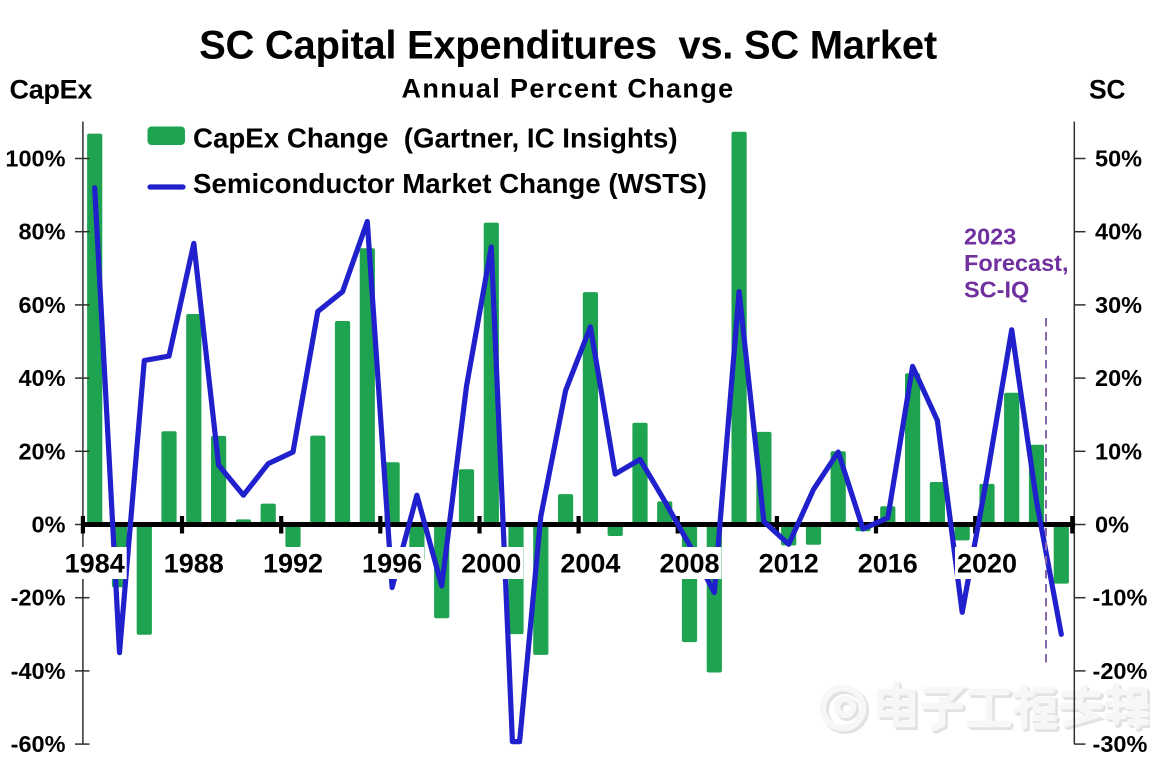  What do you see at coordinates (1120, 598) in the screenshot?
I see `svg-text: -10%` at bounding box center [1120, 598].